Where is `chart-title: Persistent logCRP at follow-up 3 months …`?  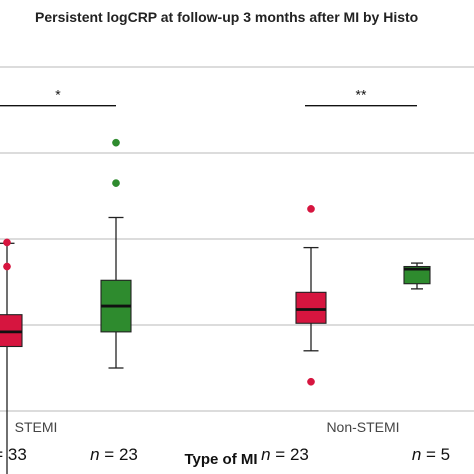 chart-title: Persistent logCRP at follow-up 3 months … is located at coordinates (226, 17).